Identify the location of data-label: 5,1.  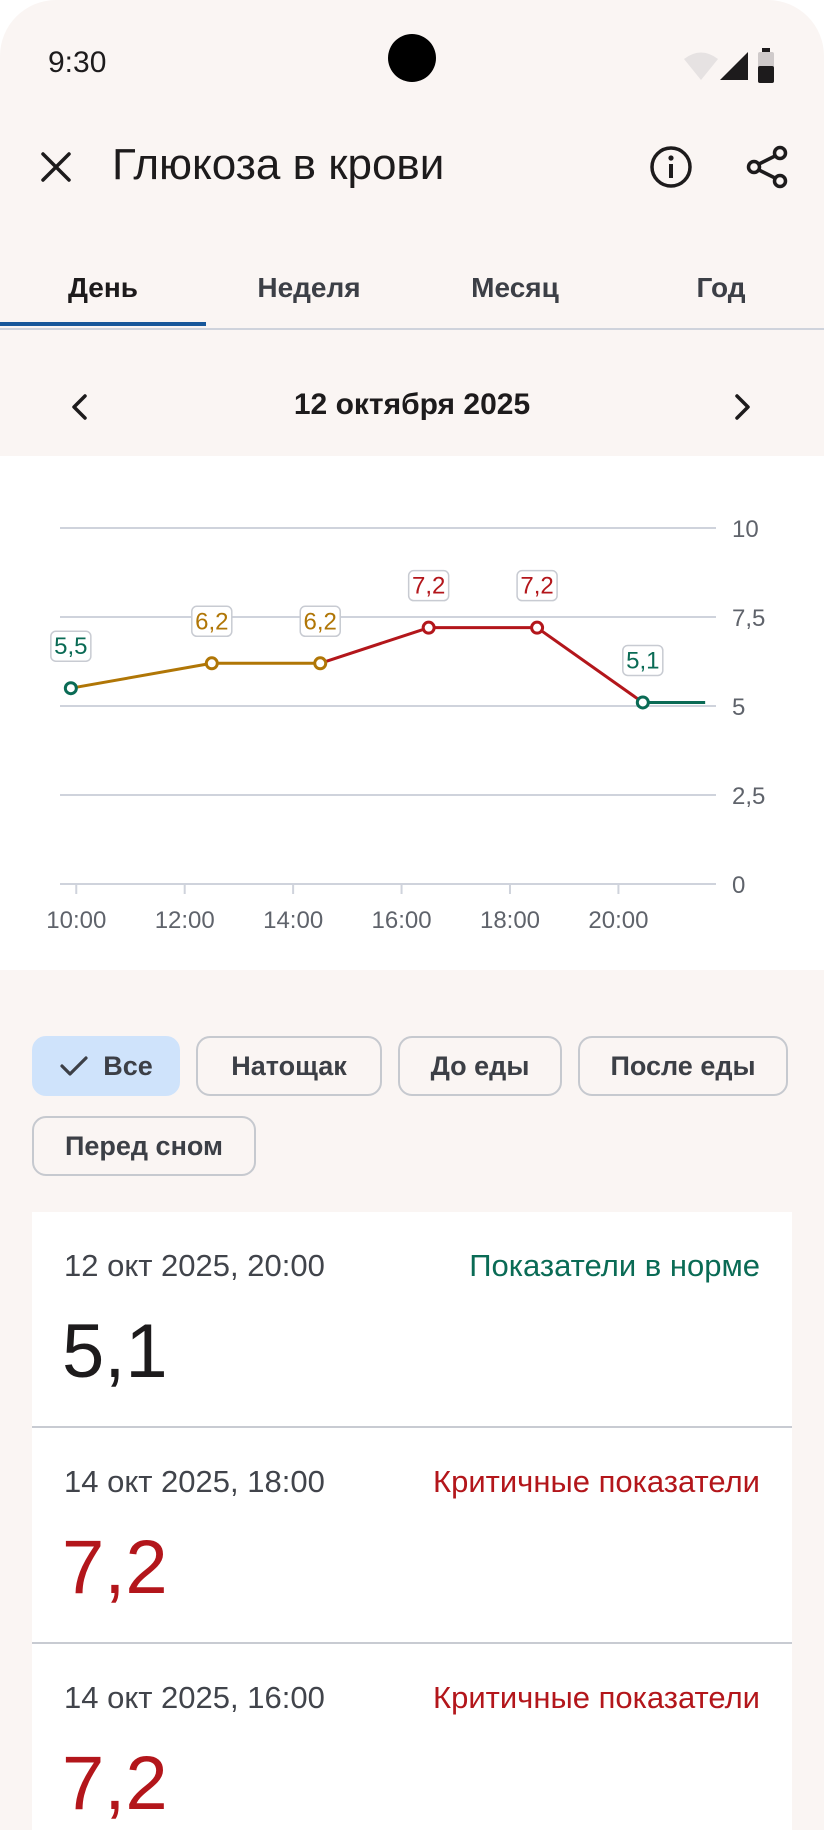
(642, 660).